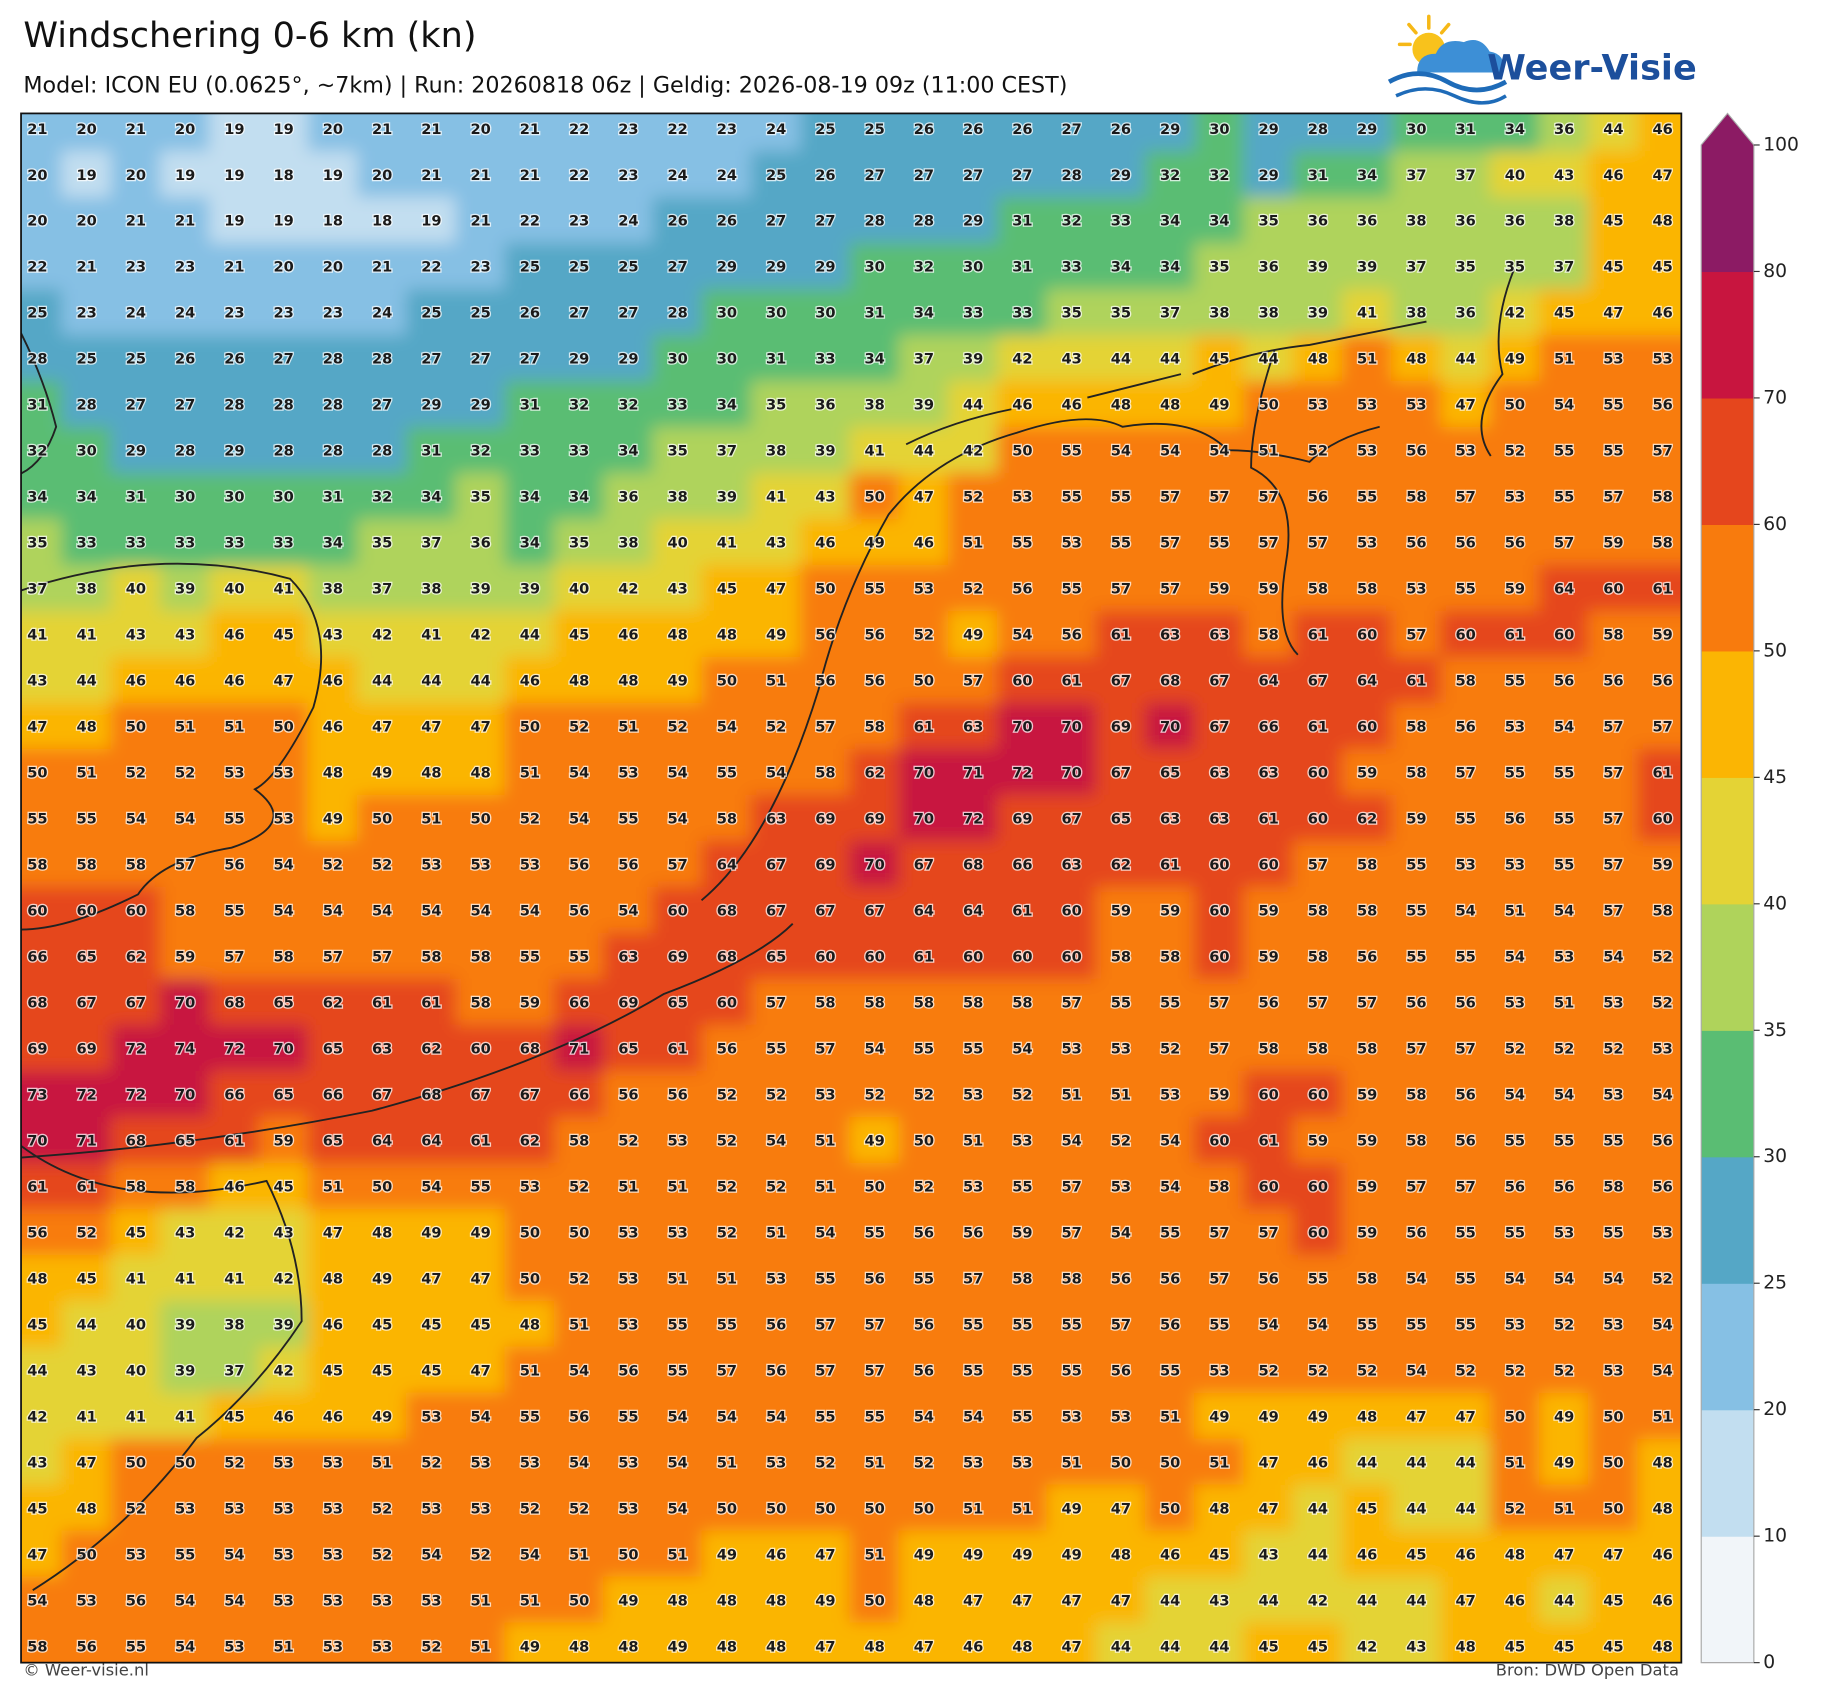 The width and height of the screenshot is (1824, 1681). I want to click on field-value: 27, so click(382, 405).